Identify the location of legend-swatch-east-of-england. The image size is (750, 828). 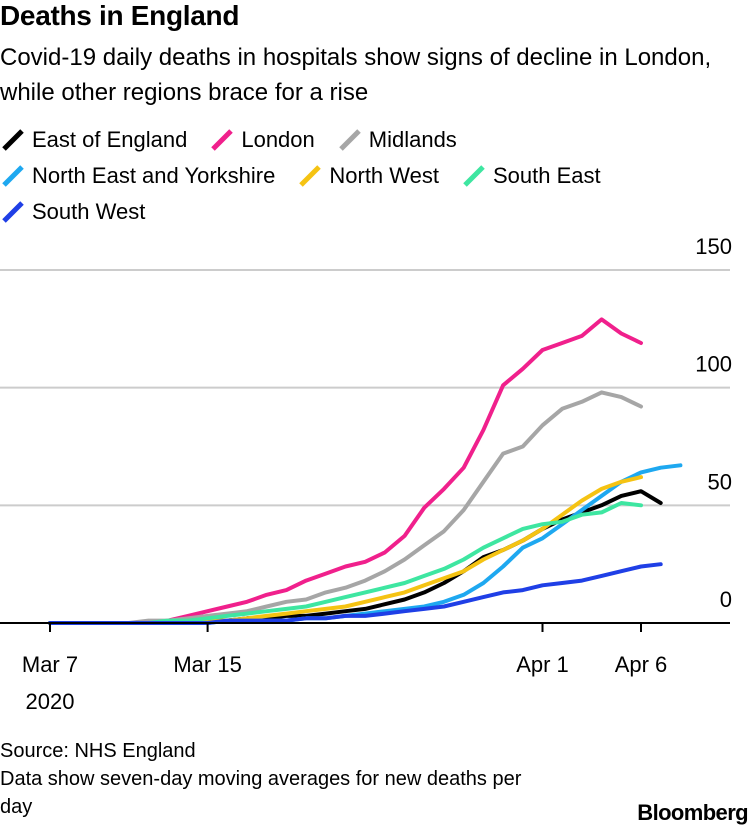
(13, 140).